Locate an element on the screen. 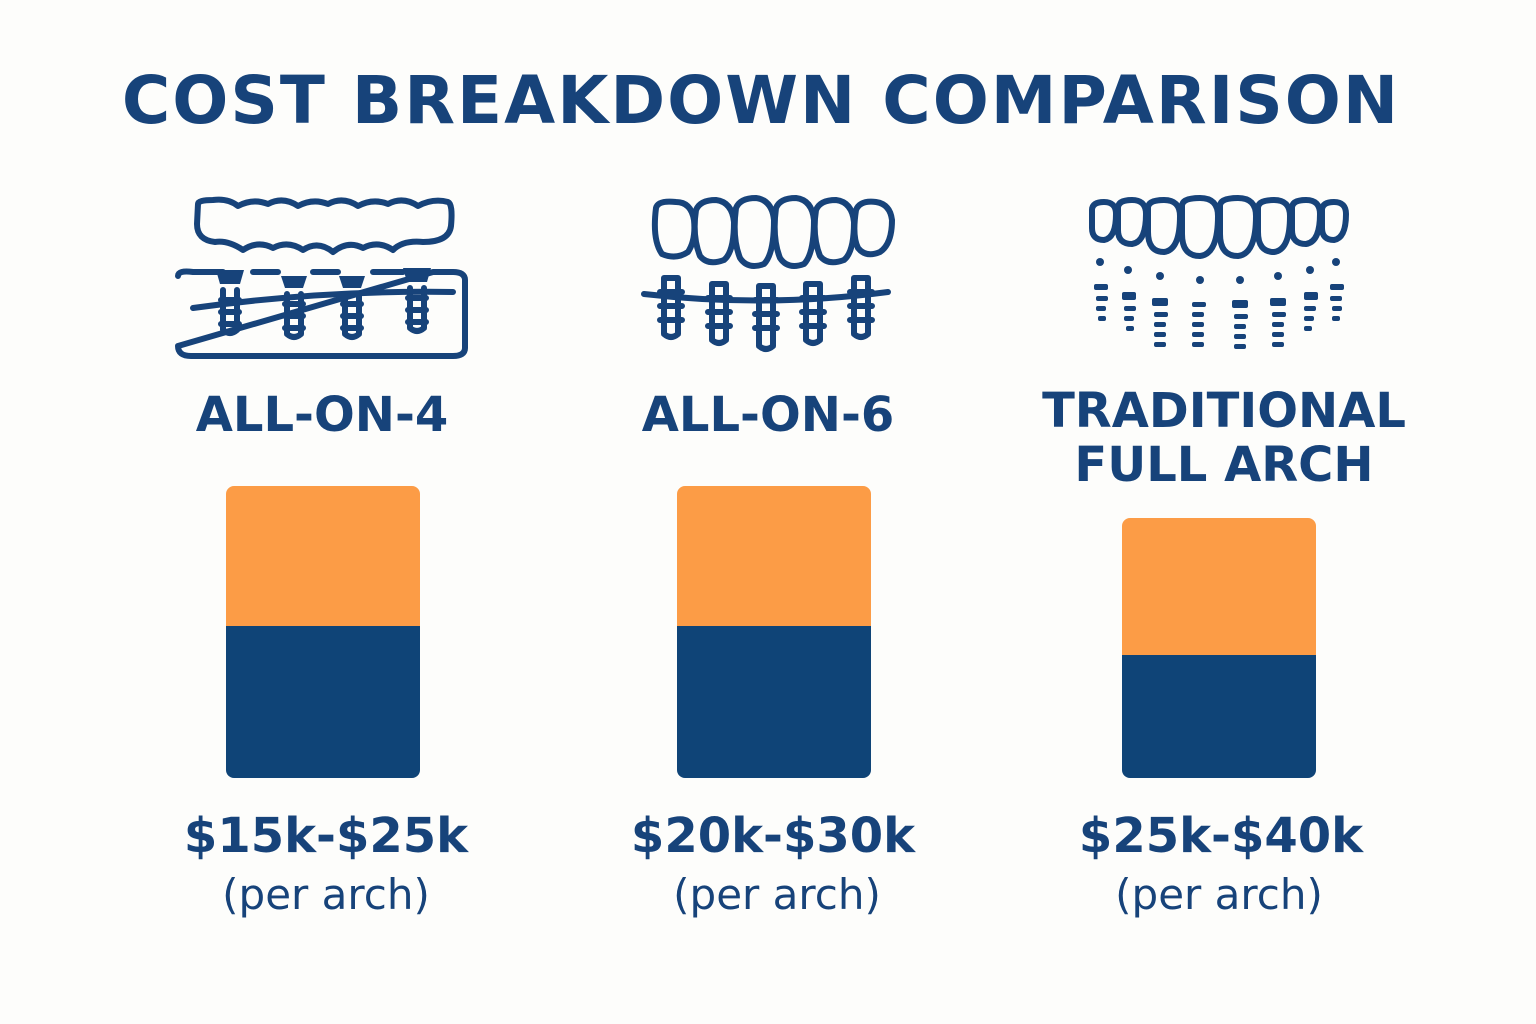 The width and height of the screenshot is (1536, 1024). category-label-line: TRADITIONAL is located at coordinates (1224, 411).